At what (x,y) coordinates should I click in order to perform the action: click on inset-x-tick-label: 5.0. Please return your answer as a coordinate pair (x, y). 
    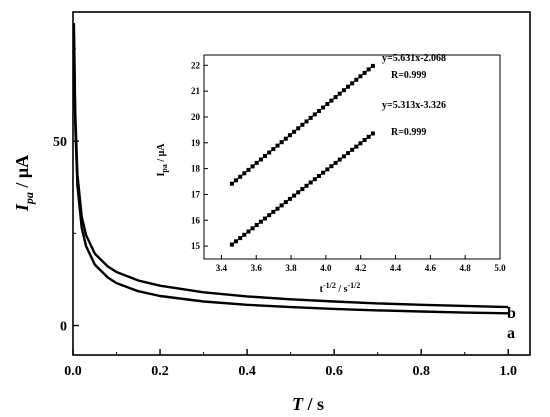
    Looking at the image, I should click on (500, 268).